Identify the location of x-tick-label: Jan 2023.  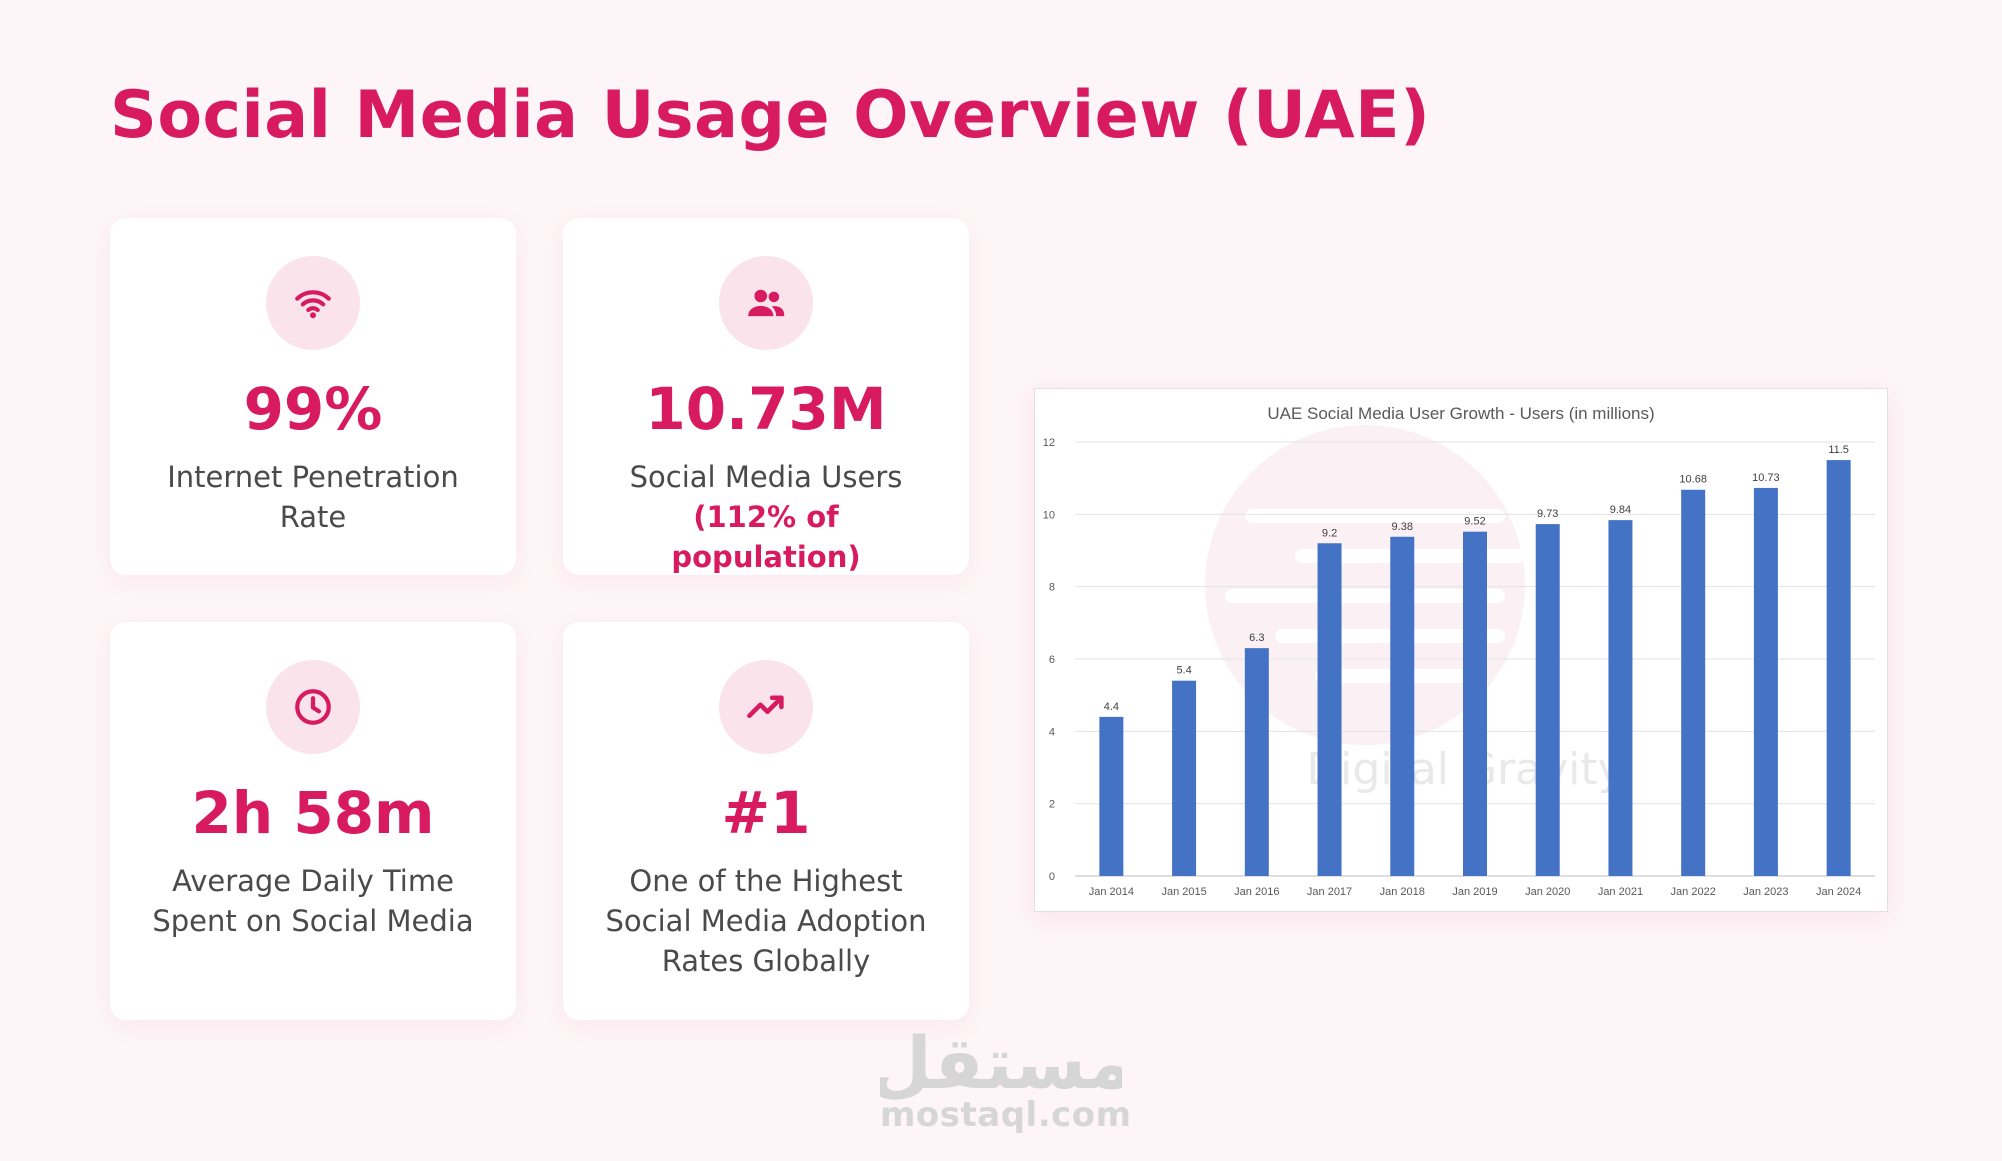
(1765, 892).